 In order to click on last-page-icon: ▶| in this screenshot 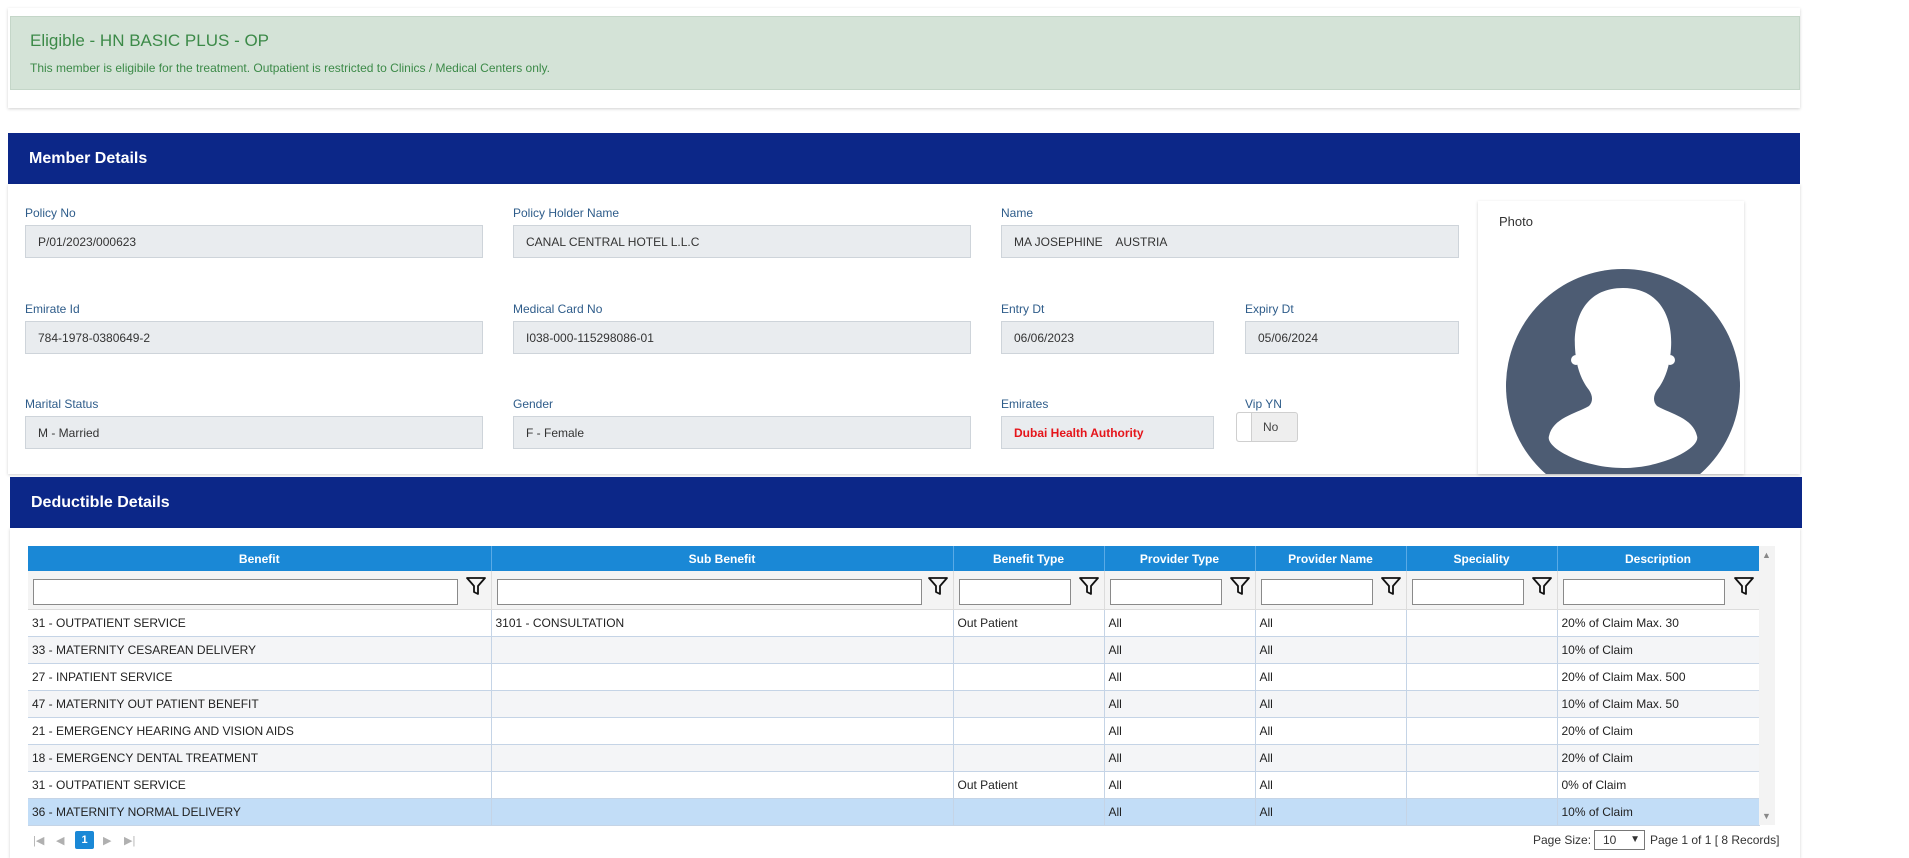, I will do `click(130, 841)`.